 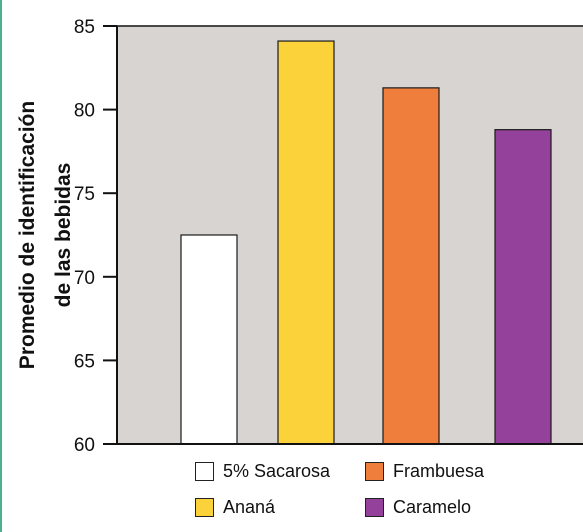 What do you see at coordinates (249, 506) in the screenshot?
I see `legend-label-anana: Ananá` at bounding box center [249, 506].